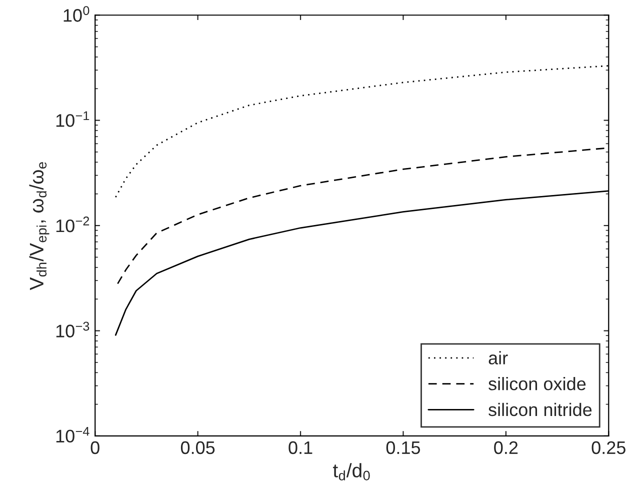 This screenshot has width=634, height=504. What do you see at coordinates (73, 224) in the screenshot?
I see `y-tick-label: 10$^{−2}$` at bounding box center [73, 224].